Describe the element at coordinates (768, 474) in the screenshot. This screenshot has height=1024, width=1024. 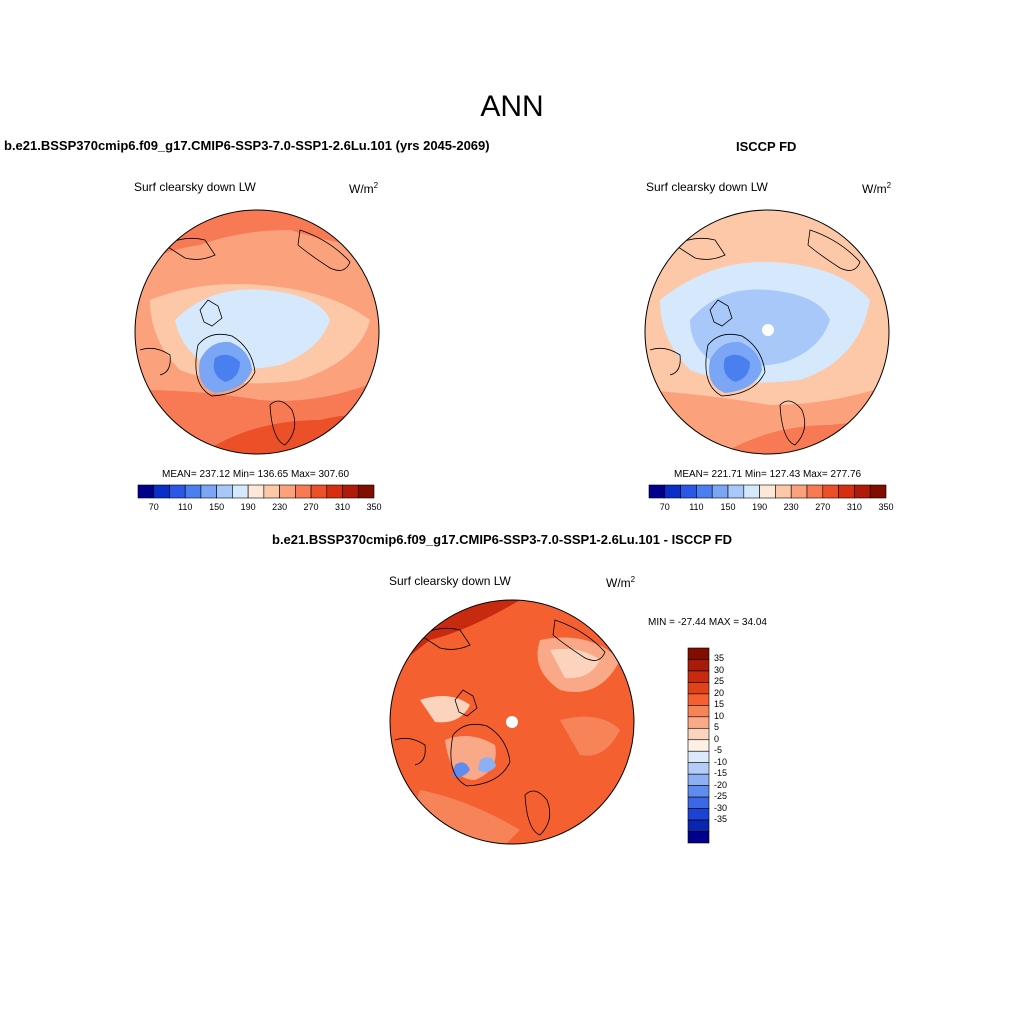
I see `obs-stats: MEAN= 221.71 Min= 127.43 Max= 277.76` at that location.